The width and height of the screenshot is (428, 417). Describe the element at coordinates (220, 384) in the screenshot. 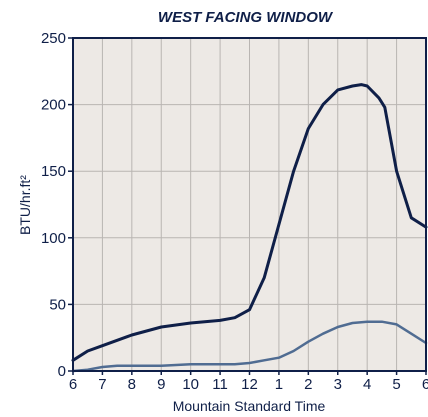

I see `x-tick-label: 11` at that location.